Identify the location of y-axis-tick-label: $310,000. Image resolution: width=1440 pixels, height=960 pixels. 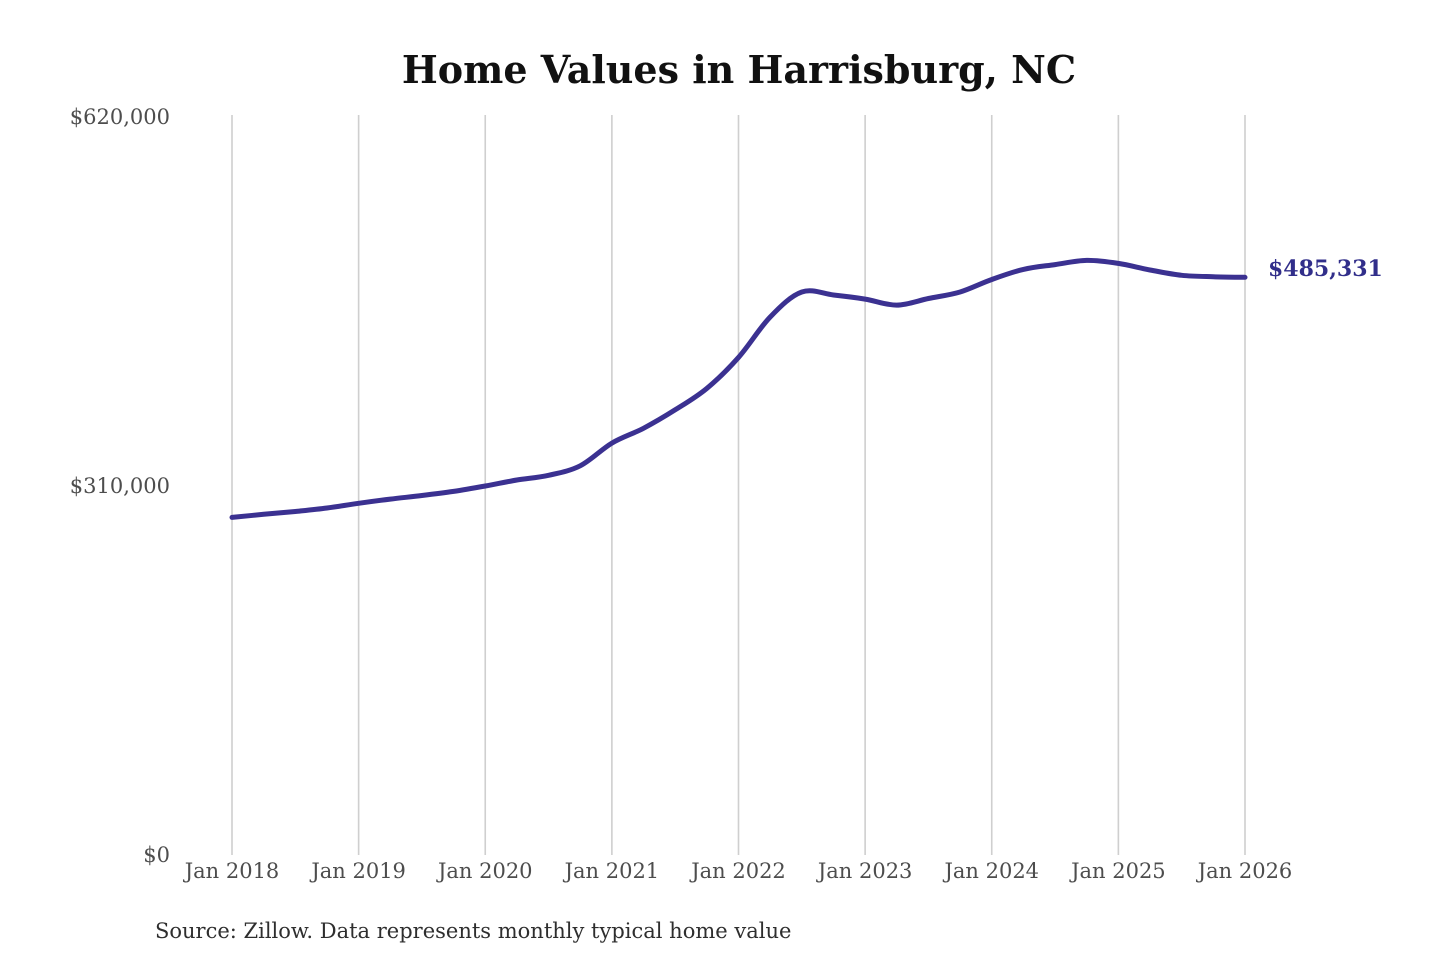
(120, 486).